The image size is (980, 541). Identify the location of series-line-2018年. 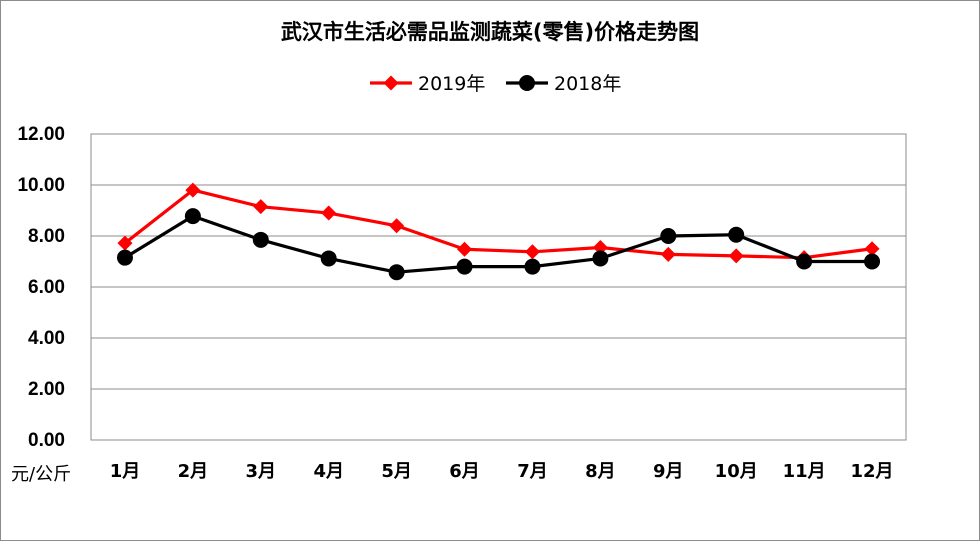
(498, 244).